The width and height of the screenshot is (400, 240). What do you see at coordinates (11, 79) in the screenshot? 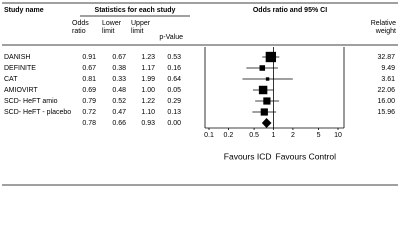
I see `study-name: CAT` at bounding box center [11, 79].